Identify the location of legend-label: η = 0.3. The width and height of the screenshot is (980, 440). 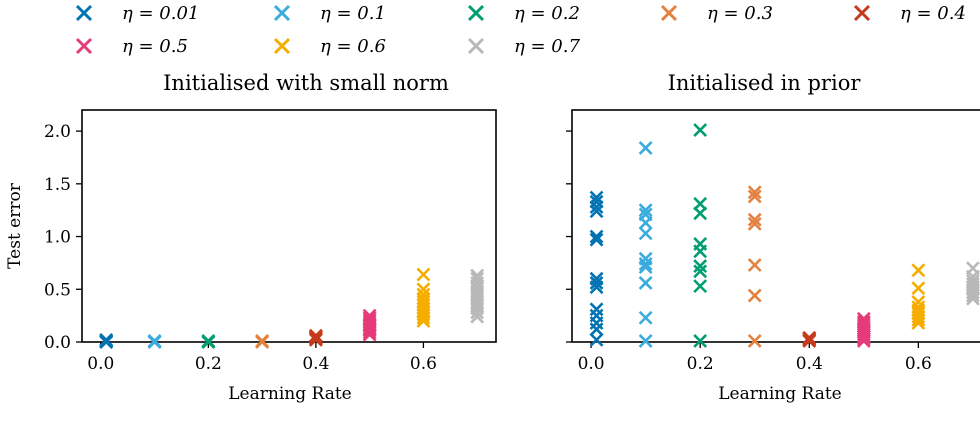
(740, 13).